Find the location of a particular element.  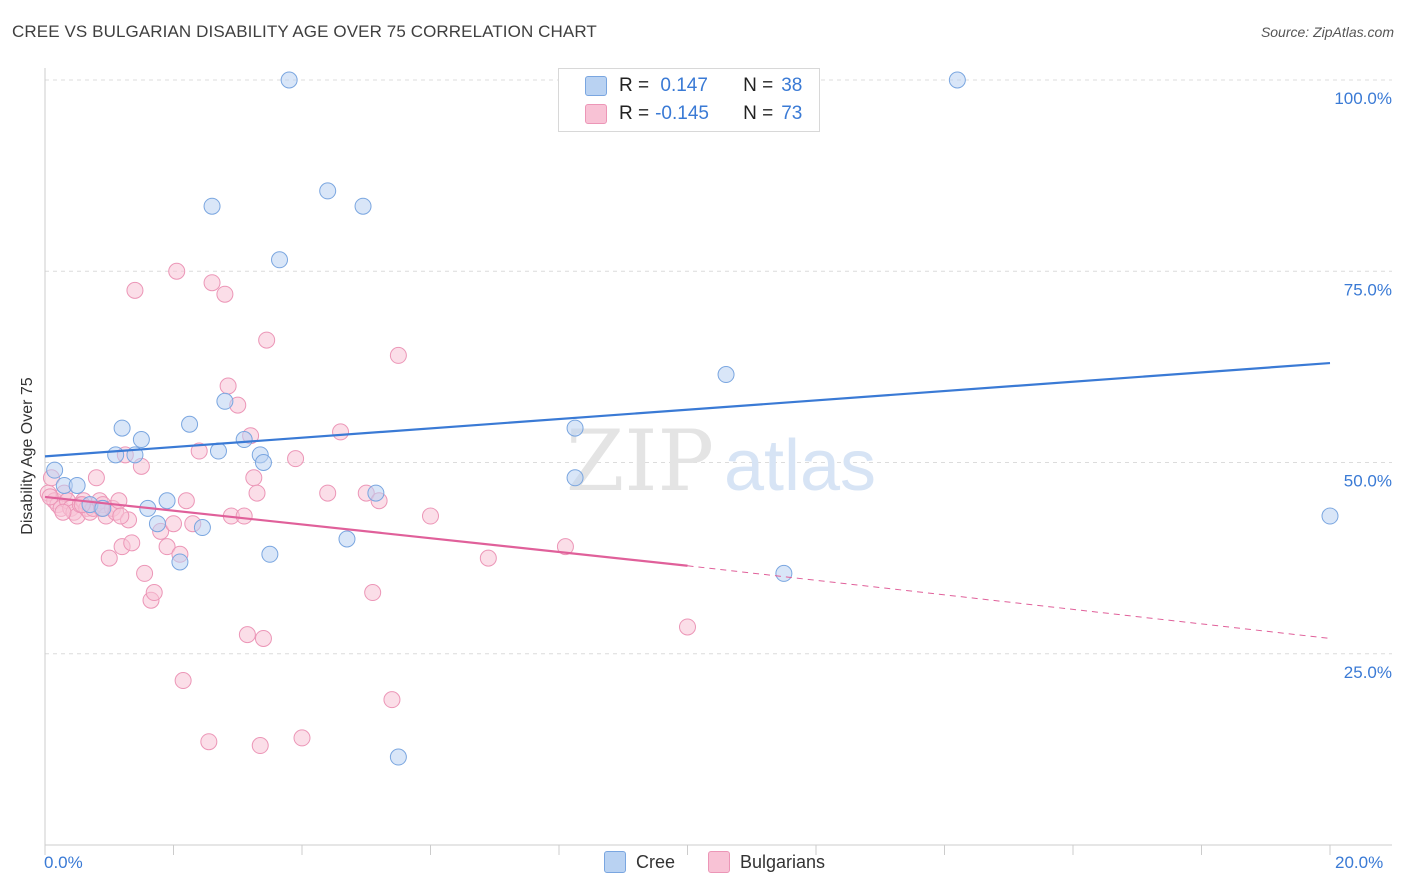

legend-row-cree: R = 0.147 N = 38 is located at coordinates (693, 86).